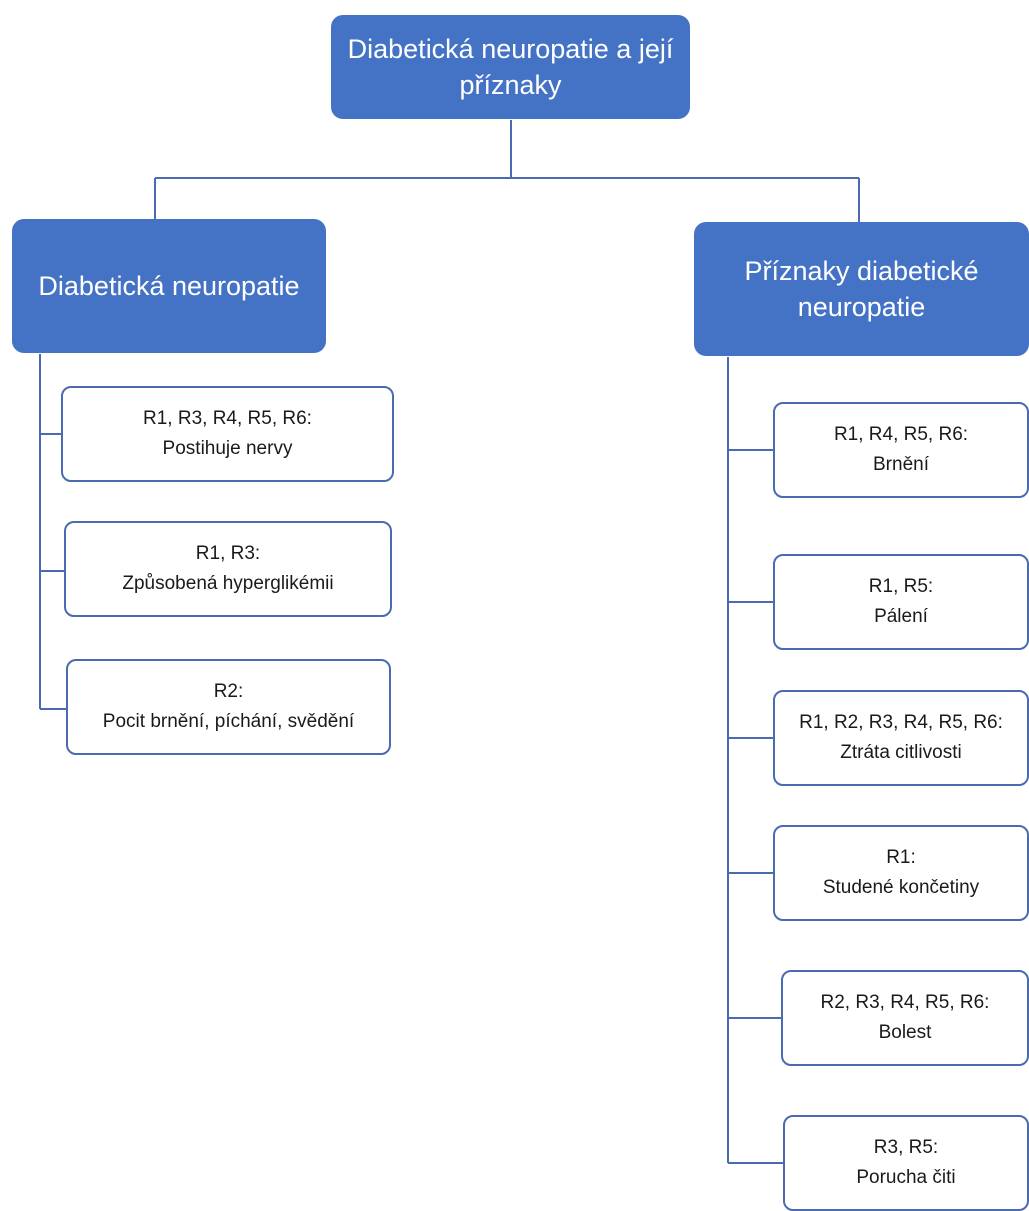 This screenshot has width=1029, height=1211. What do you see at coordinates (901, 857) in the screenshot?
I see `leaf-refs: R1:` at bounding box center [901, 857].